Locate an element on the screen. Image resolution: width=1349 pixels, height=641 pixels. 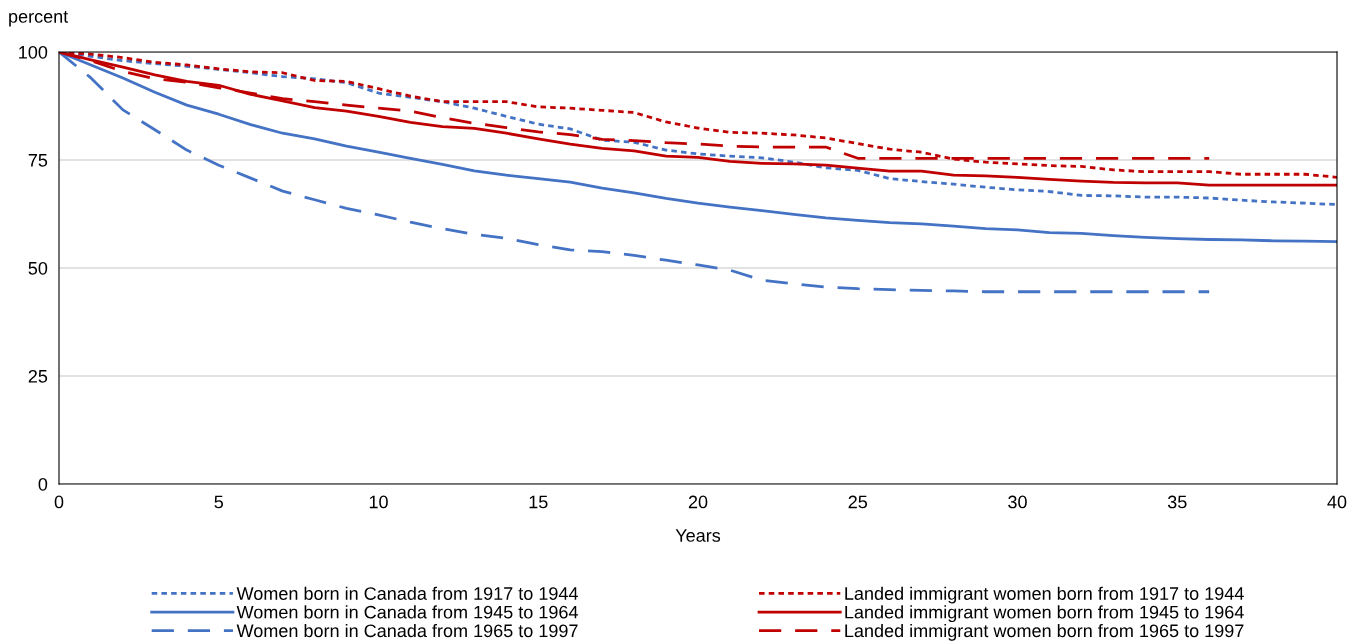
x-tick-label: 15 is located at coordinates (538, 502).